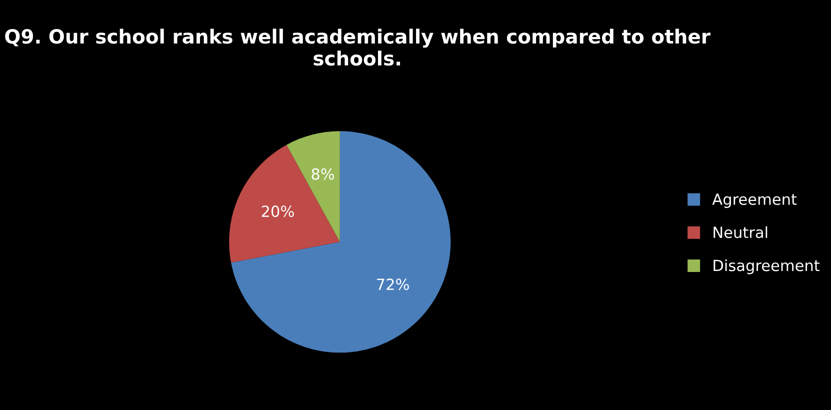 The width and height of the screenshot is (831, 410). Describe the element at coordinates (393, 284) in the screenshot. I see `data-label: 72%` at that location.